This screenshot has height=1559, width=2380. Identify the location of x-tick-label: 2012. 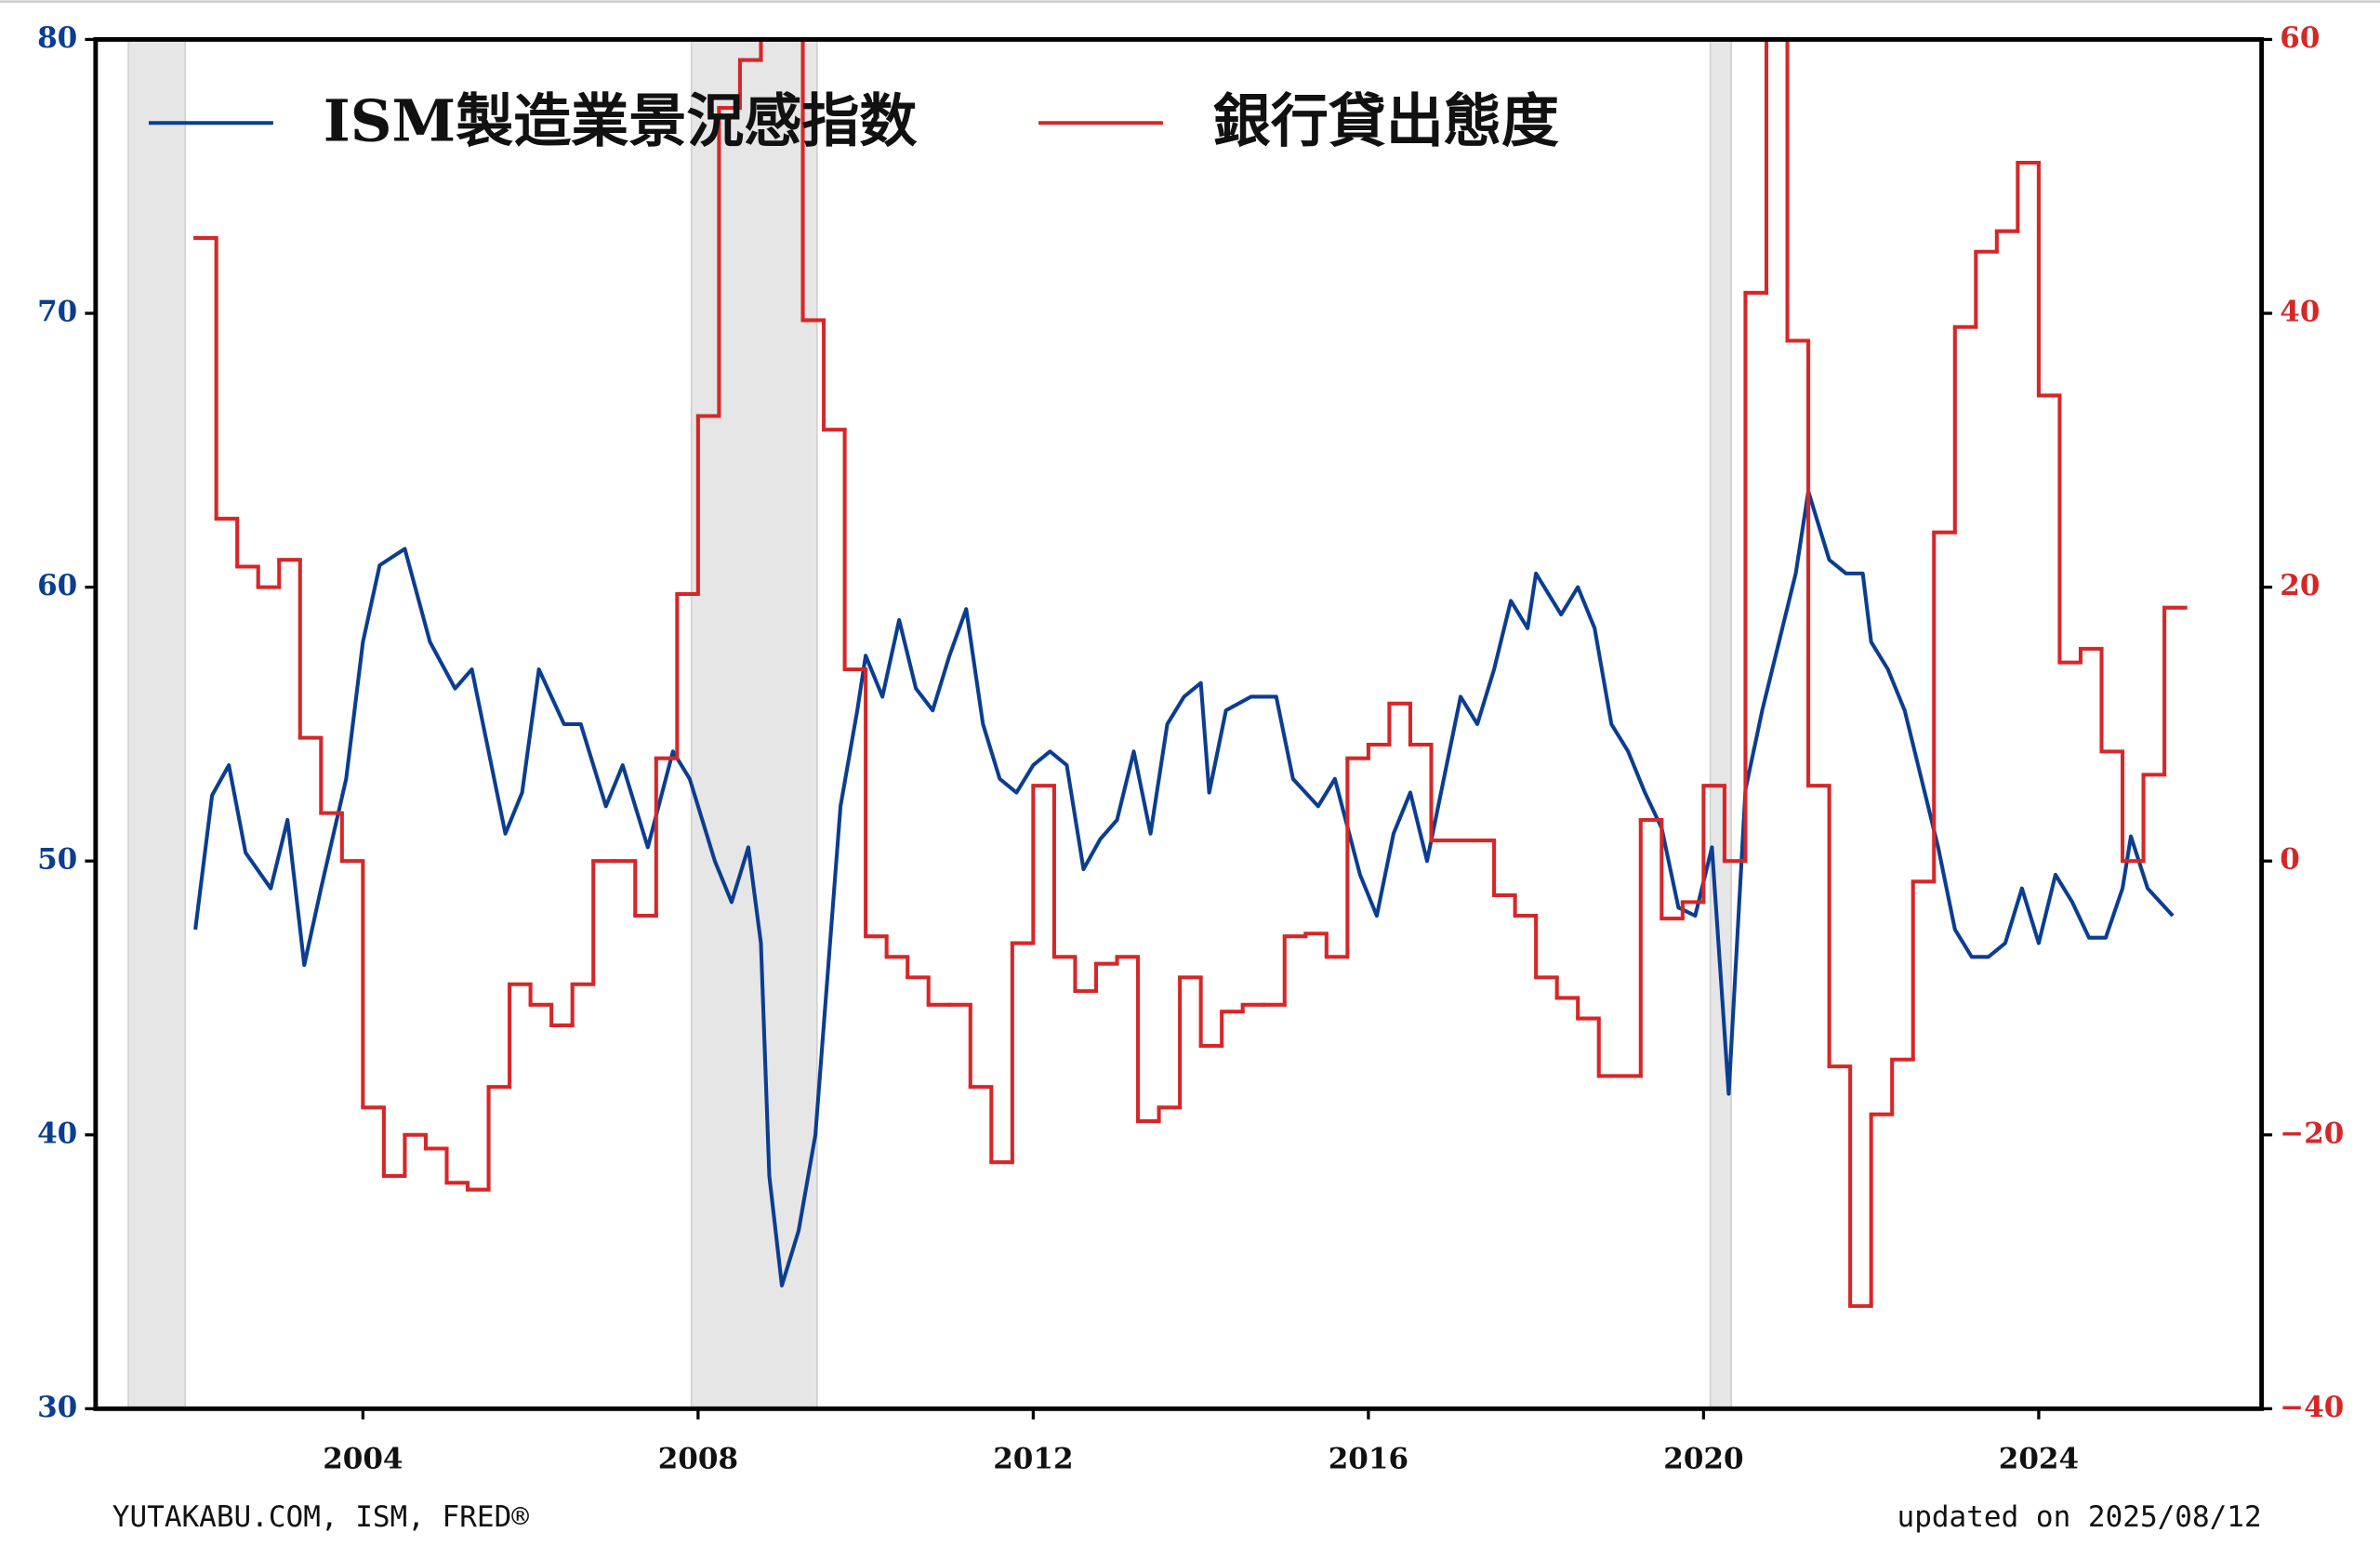
(1033, 1458).